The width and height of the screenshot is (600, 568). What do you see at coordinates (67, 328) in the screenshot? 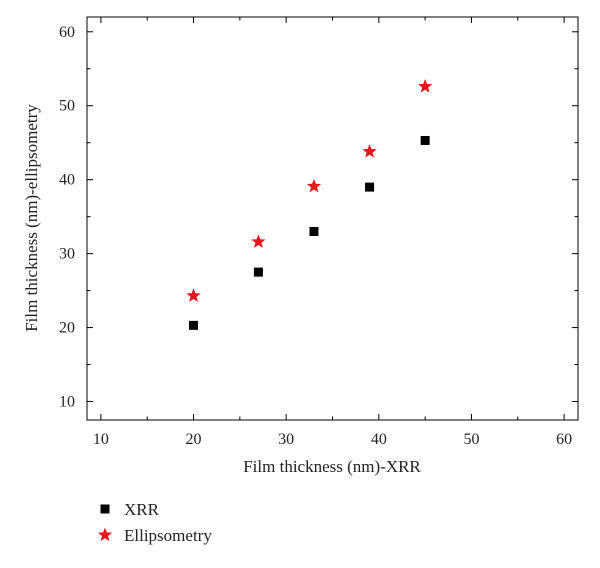
I see `y-tick-label: 20` at bounding box center [67, 328].